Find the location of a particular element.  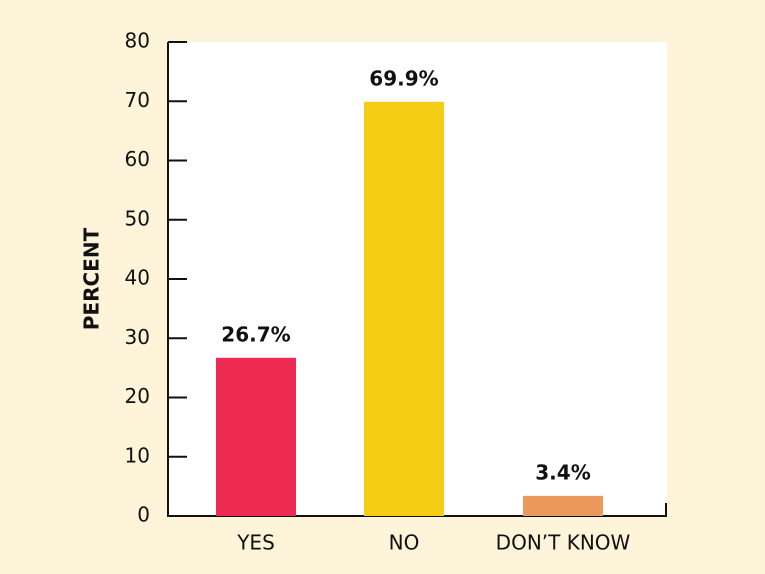

y-tick-label: 70 is located at coordinates (137, 100).